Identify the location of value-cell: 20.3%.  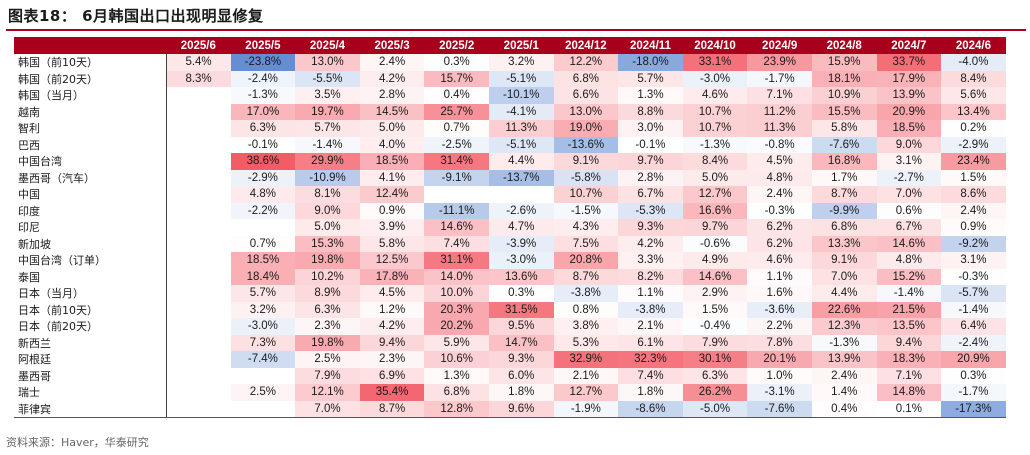
(456, 309).